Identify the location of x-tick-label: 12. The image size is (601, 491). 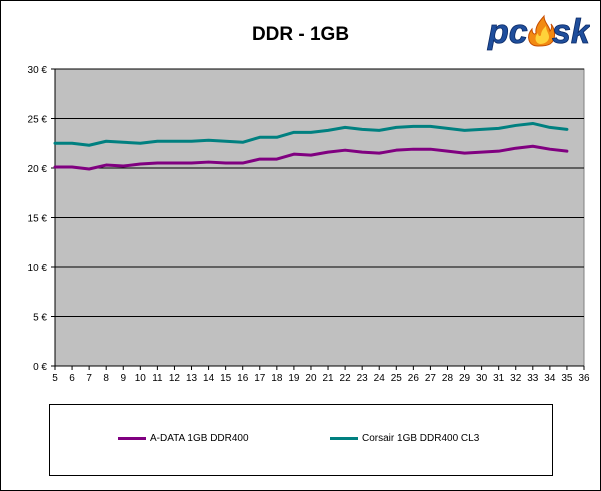
(175, 378).